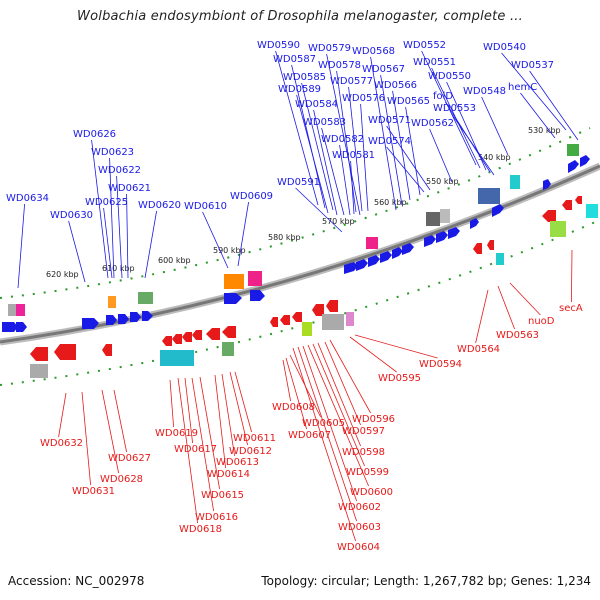 This screenshot has height=600, width=600. What do you see at coordinates (383, 69) in the screenshot?
I see `forward-gene-label: WD0567` at bounding box center [383, 69].